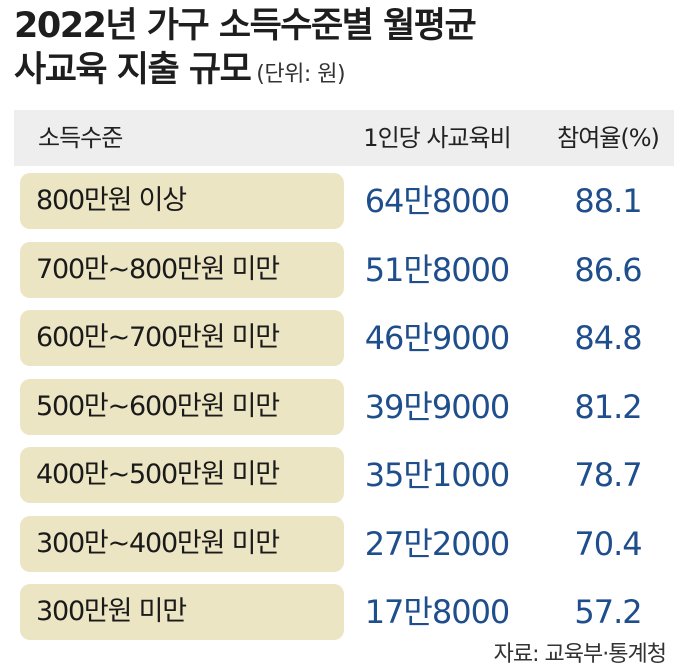 This screenshot has height=670, width=680. I want to click on title-line-2-wrap: 사교육 지출 규모 (단위: 원), so click(244, 72).